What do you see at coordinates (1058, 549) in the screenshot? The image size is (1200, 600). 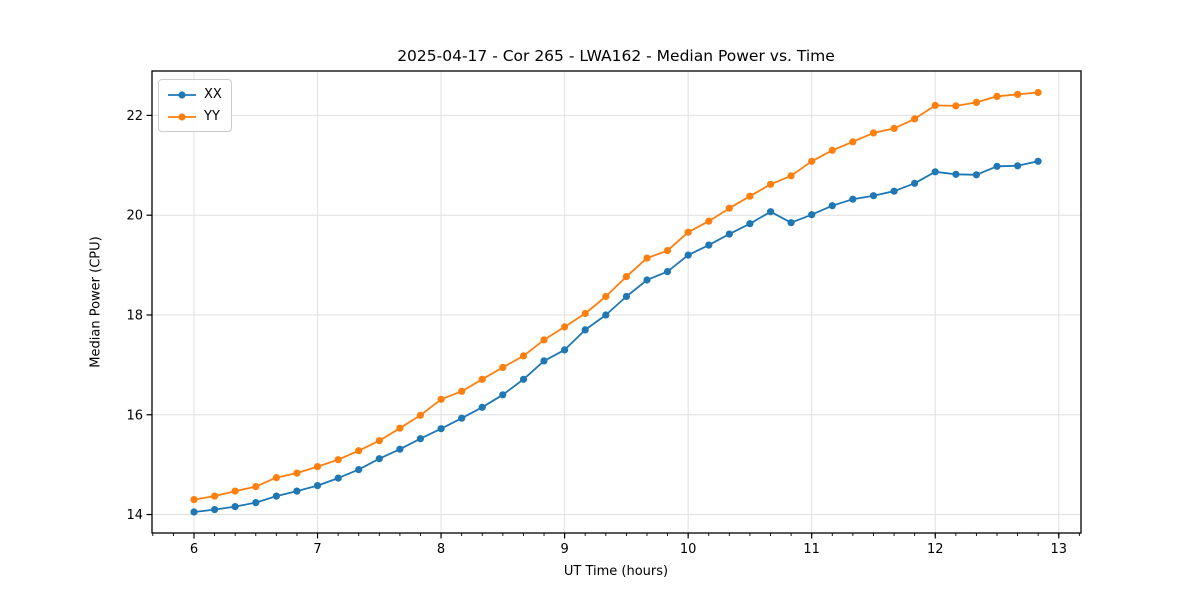 I see `x-tick-label: 13` at bounding box center [1058, 549].